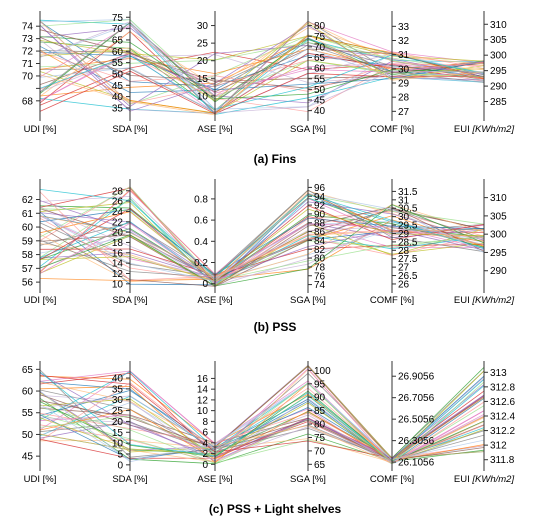 Image resolution: width=550 pixels, height=520 pixels. Describe the element at coordinates (408, 192) in the screenshot. I see `tick-label: 31.5` at that location.